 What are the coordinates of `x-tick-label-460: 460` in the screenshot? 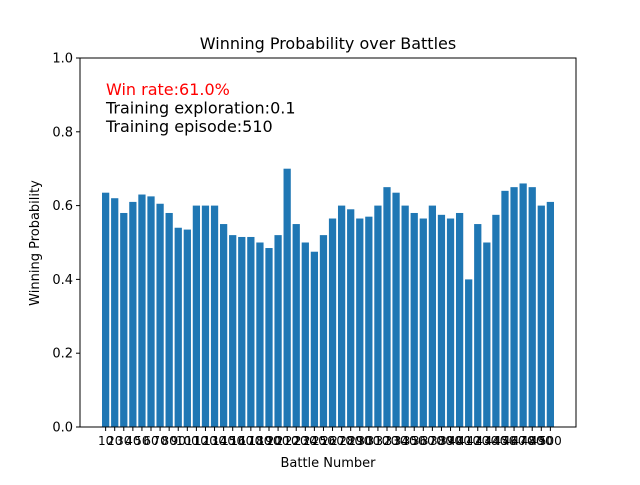 It's located at (514, 441).